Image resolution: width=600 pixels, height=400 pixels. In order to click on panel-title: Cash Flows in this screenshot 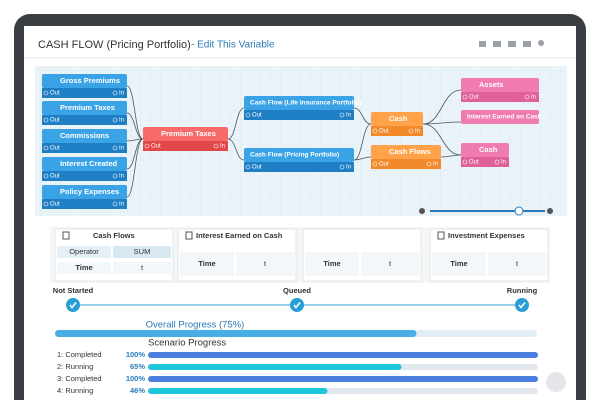, I will do `click(114, 235)`.